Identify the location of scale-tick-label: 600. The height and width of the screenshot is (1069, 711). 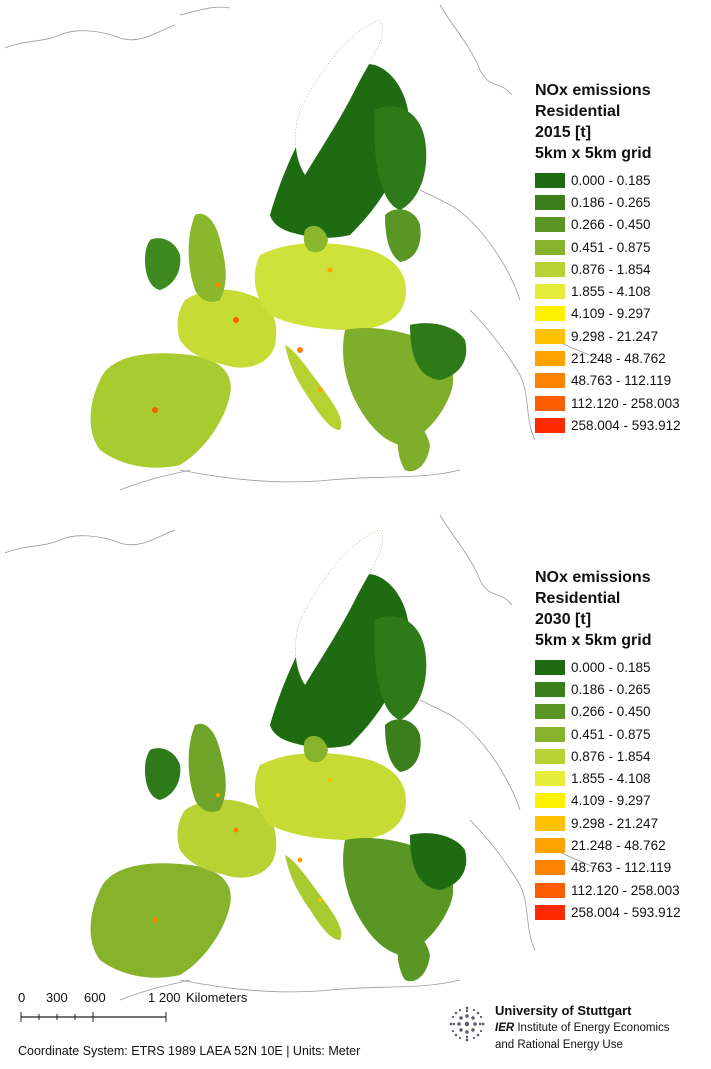
(95, 997).